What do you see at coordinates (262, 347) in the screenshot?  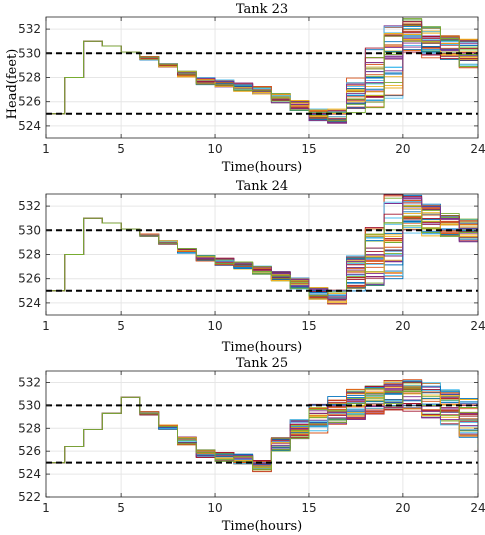 I see `tank-24-x-label: Time(hours)` at bounding box center [262, 347].